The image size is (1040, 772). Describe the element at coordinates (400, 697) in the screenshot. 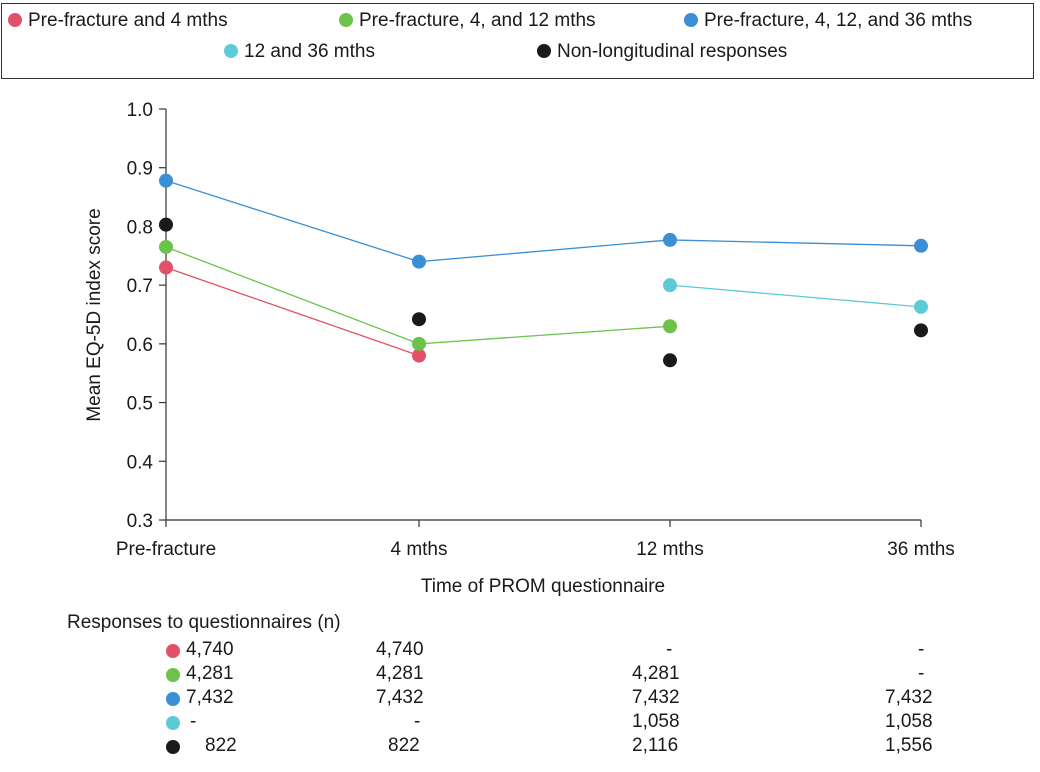

I see `responses-cell-r3-c2: 7,432` at that location.